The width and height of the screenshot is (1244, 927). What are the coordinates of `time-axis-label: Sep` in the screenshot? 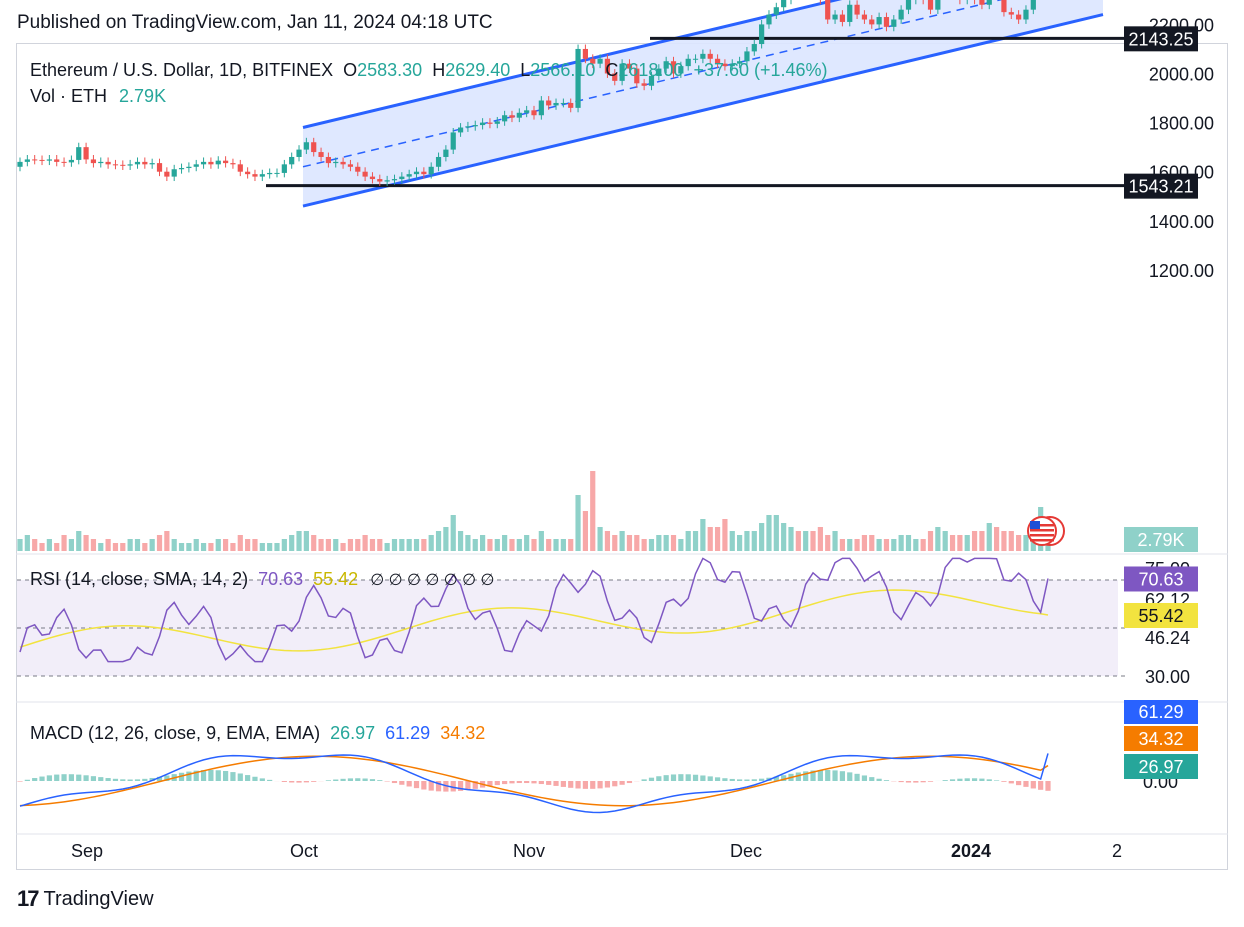 It's located at (87, 851).